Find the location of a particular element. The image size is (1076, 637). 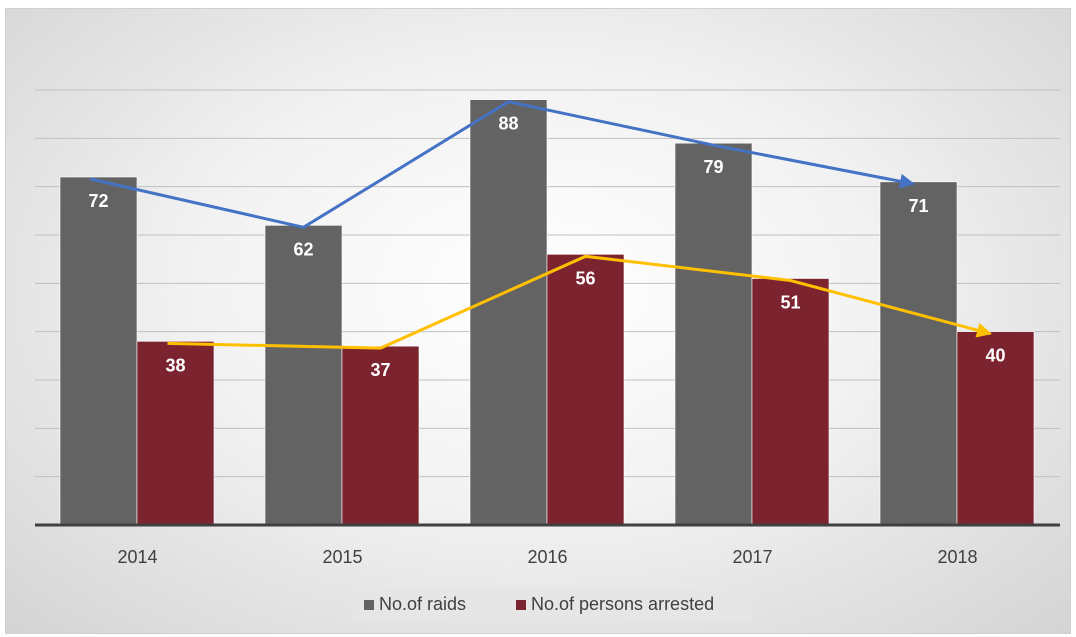

legend: No.of raids No.of persons arrested is located at coordinates (552, 605).